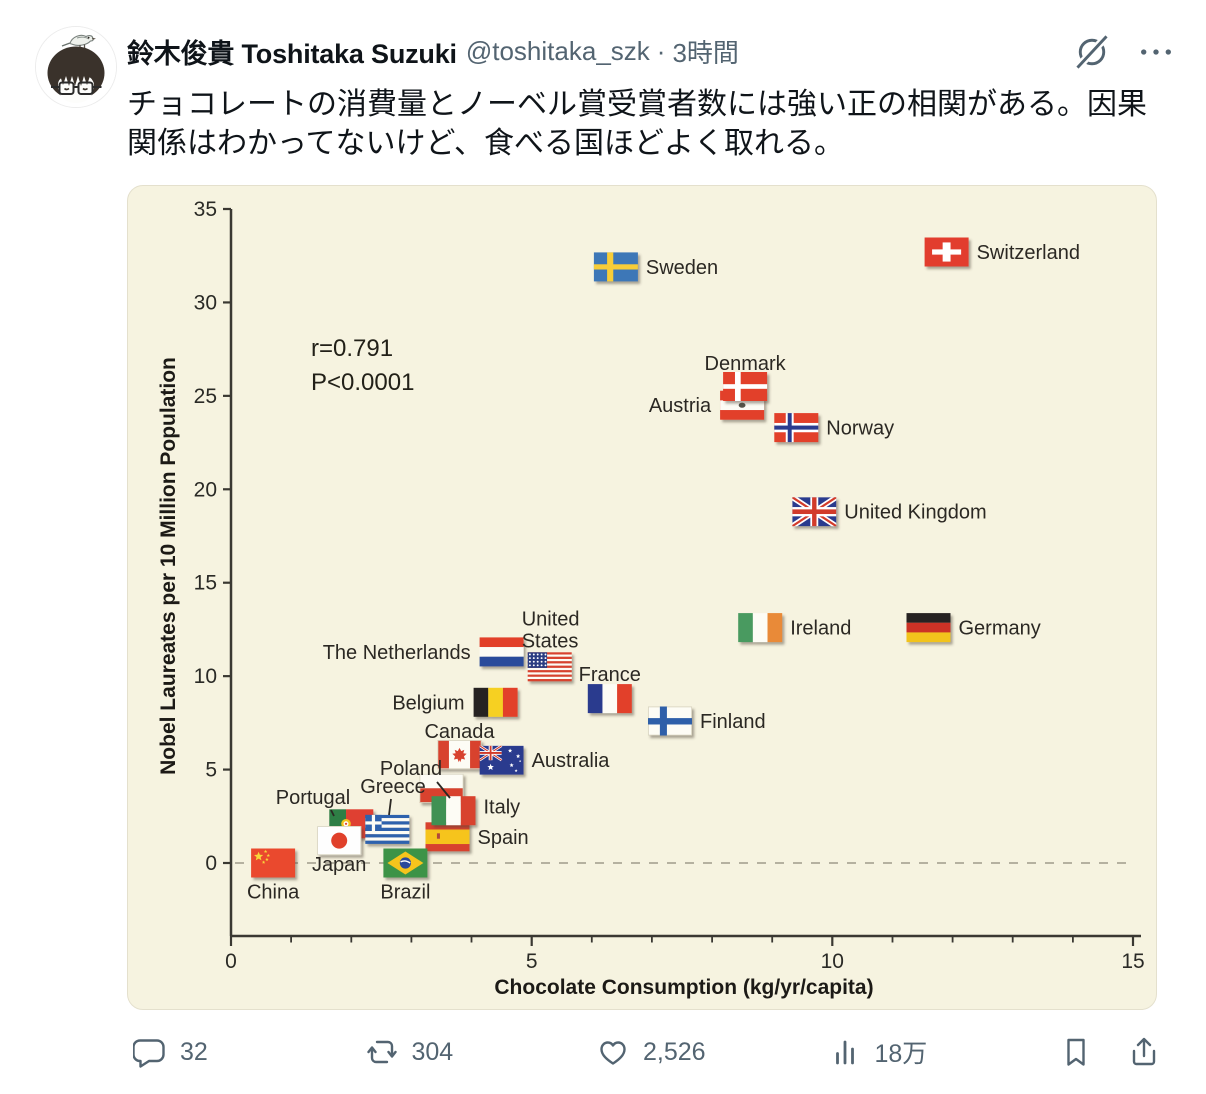 The height and width of the screenshot is (1094, 1206). I want to click on flag-switzerland, so click(946, 252).